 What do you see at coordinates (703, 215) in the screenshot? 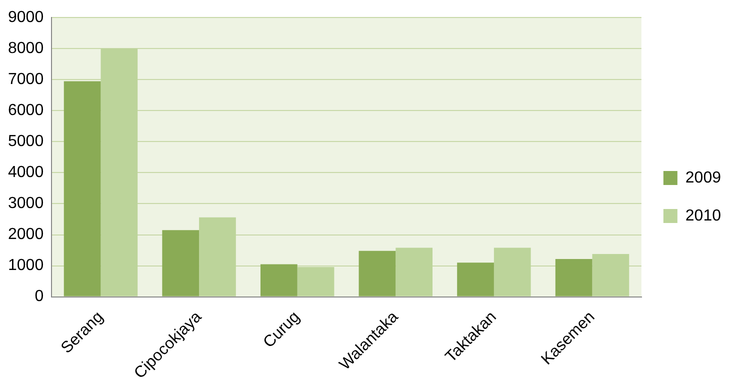
I see `legend-label: 2010` at bounding box center [703, 215].